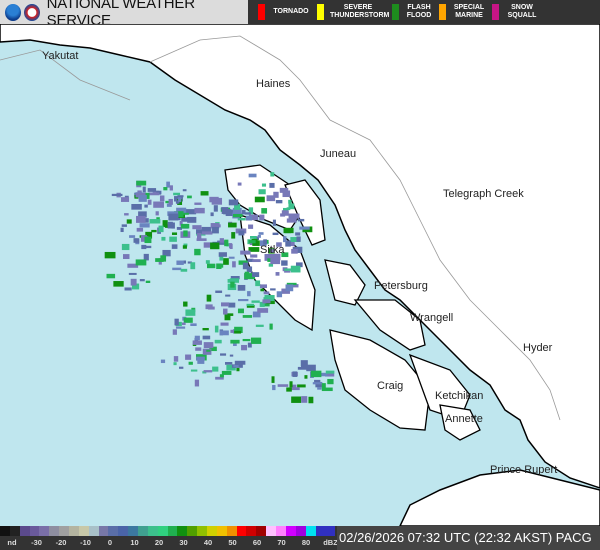 This screenshot has height=550, width=600. What do you see at coordinates (61, 542) in the screenshot?
I see `dbz-tick: -20` at bounding box center [61, 542].